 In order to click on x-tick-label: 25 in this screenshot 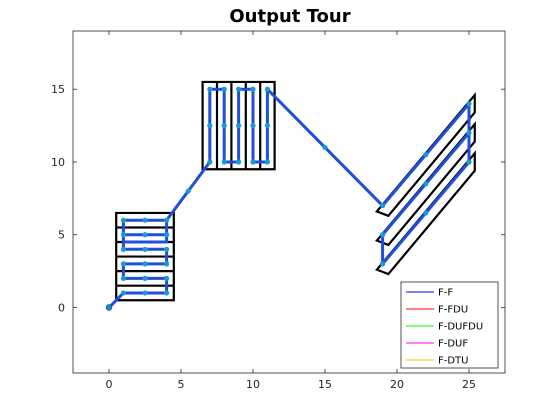, I will do `click(469, 384)`.